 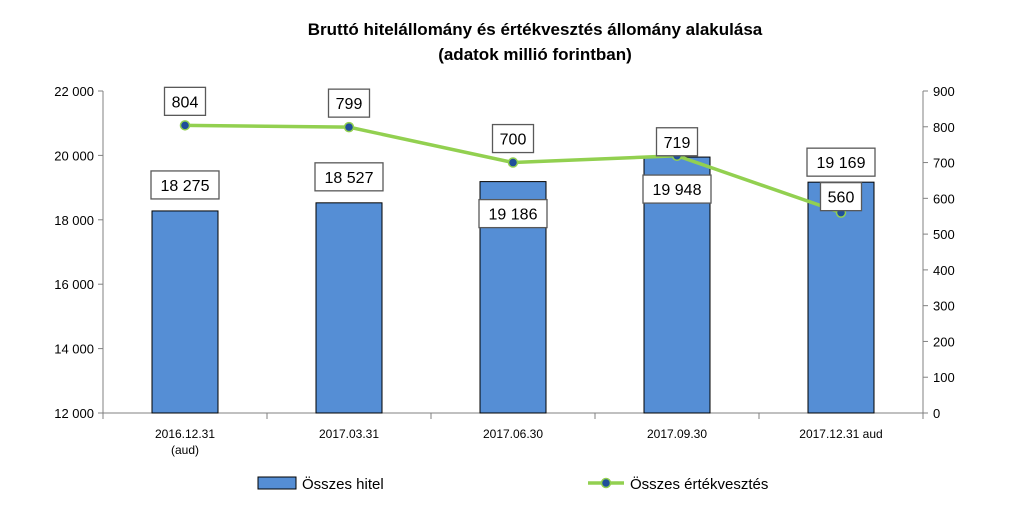 I want to click on x-tick-label: 2017.03.31, so click(x=349, y=434).